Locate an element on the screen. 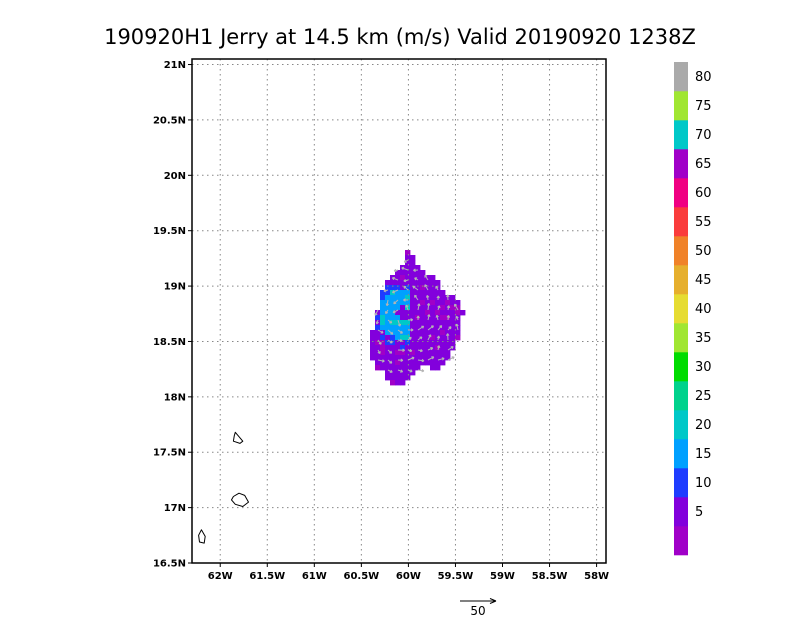 The height and width of the screenshot is (618, 800). colorbar: 5 10 15 20 25 30 35 40 45 50 55 60 65 70 75 80 is located at coordinates (693, 309).